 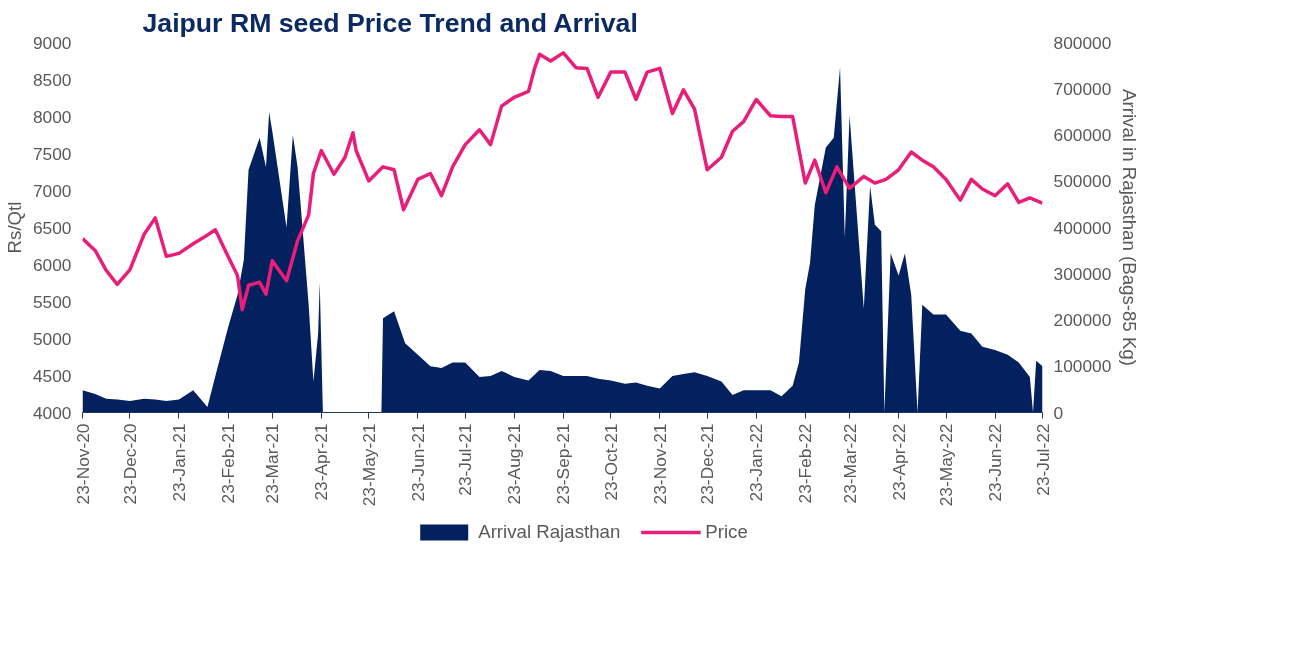 What do you see at coordinates (52, 42) in the screenshot?
I see `y-tick-label: 9000` at bounding box center [52, 42].